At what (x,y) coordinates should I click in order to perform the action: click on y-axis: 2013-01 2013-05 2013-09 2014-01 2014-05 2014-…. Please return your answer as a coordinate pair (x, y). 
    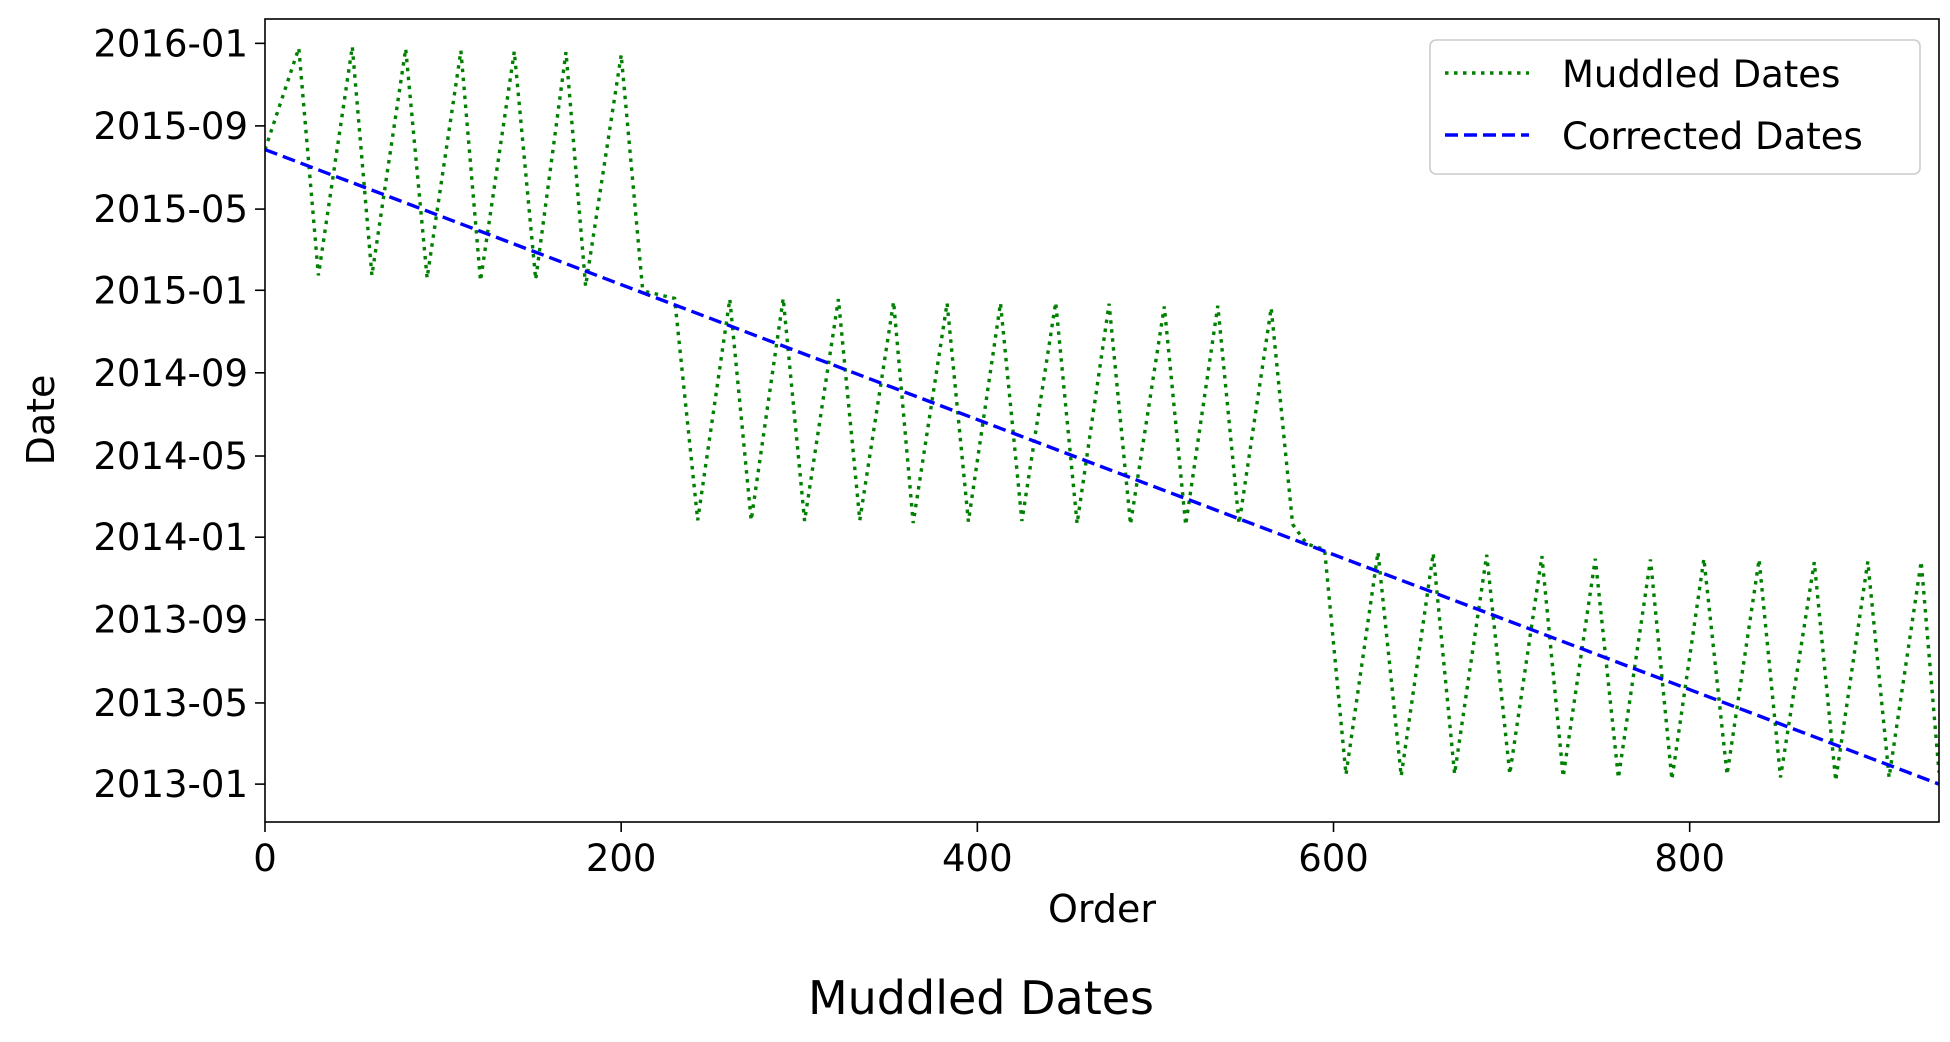
    Looking at the image, I should click on (179, 414).